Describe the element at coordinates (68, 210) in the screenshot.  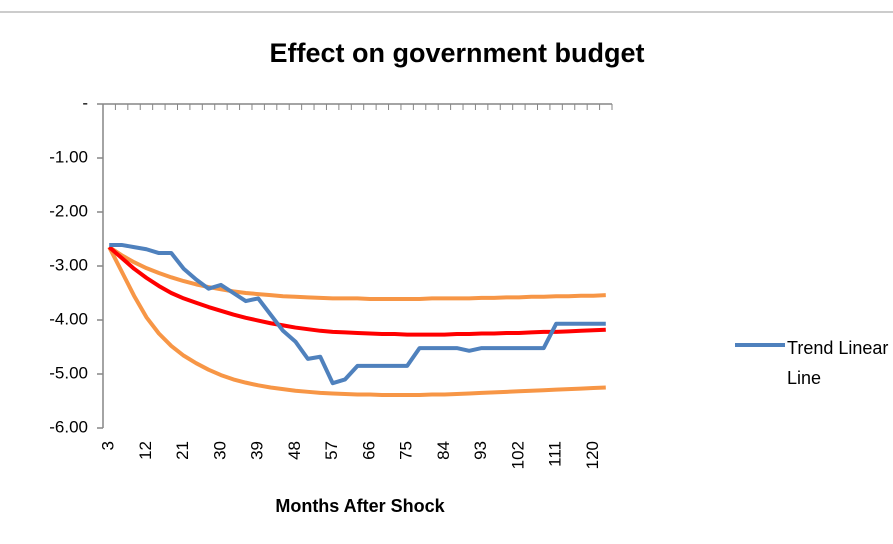
I see `y-tick-label: -2.00` at that location.